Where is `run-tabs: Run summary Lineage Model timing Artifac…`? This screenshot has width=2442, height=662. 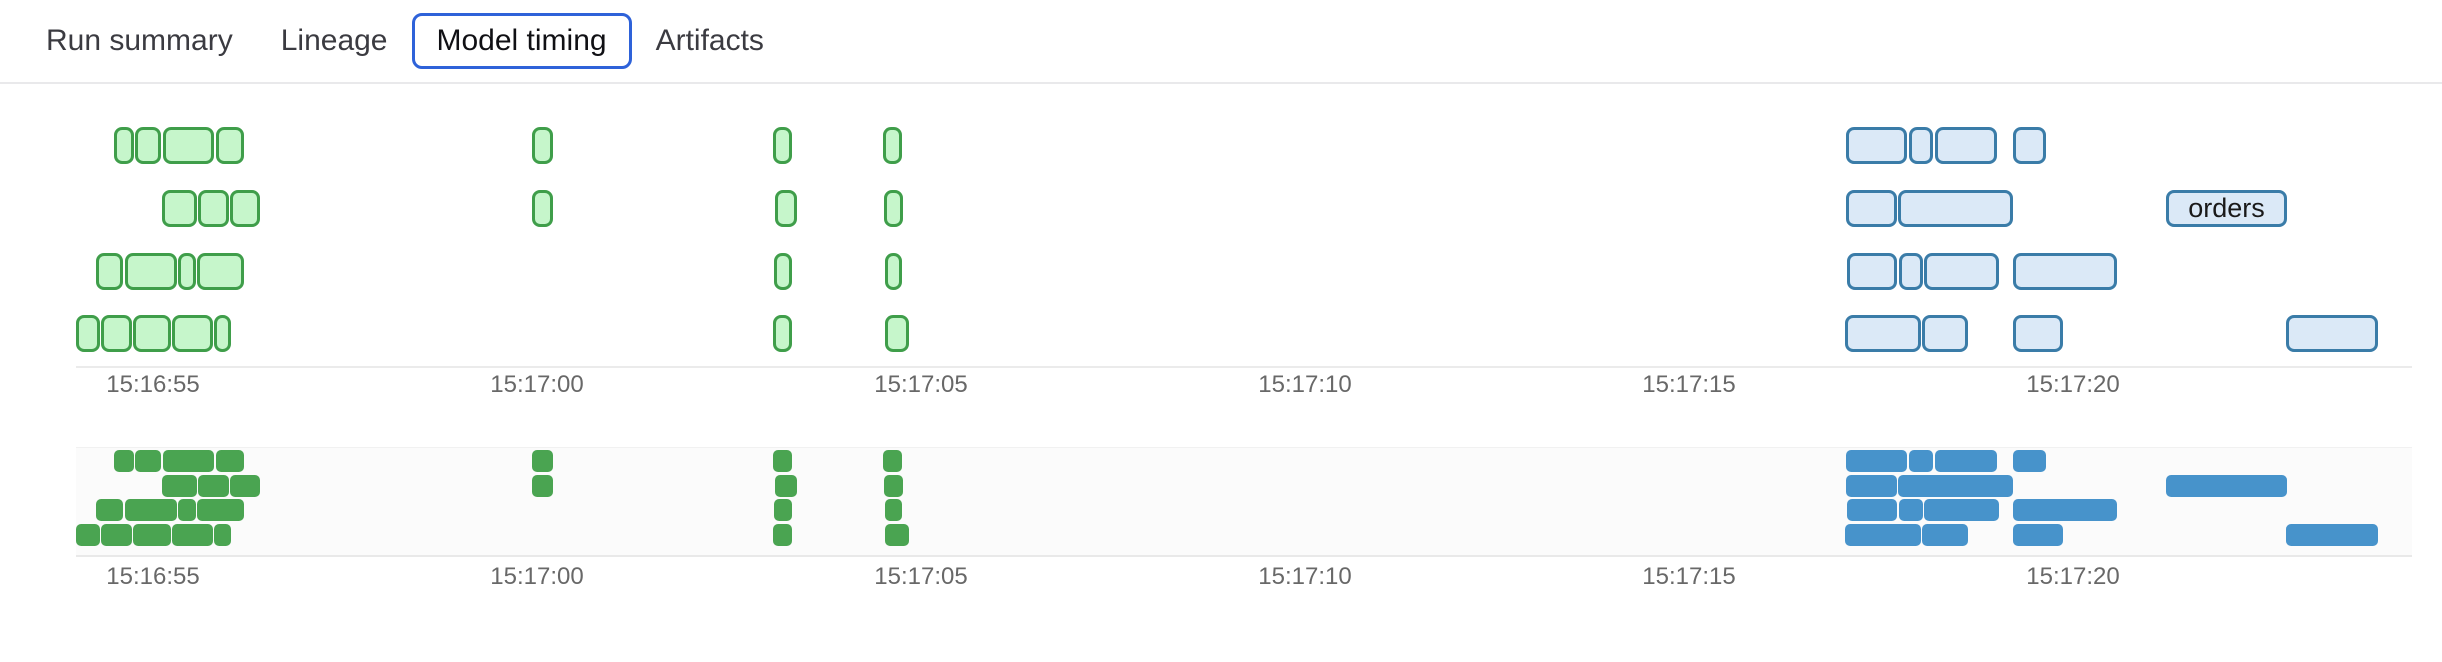 run-tabs: Run summary Lineage Model timing Artifac… is located at coordinates (1221, 42).